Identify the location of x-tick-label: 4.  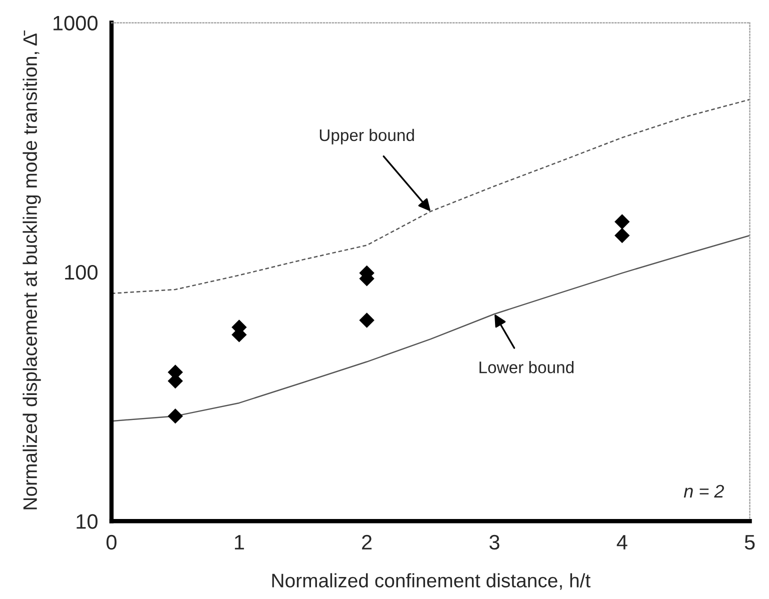
(622, 542).